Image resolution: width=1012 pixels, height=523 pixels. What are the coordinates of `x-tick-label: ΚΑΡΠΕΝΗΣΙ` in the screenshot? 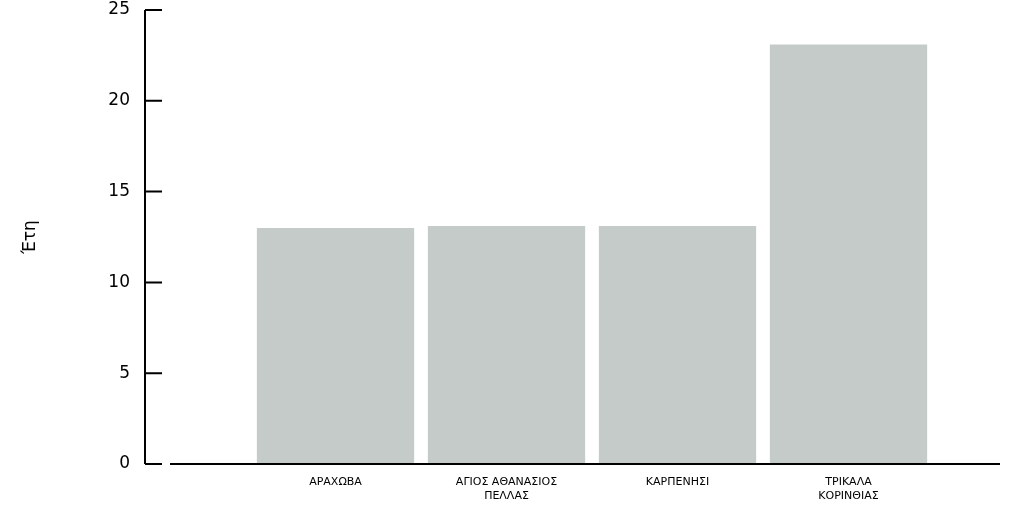 It's located at (677, 482).